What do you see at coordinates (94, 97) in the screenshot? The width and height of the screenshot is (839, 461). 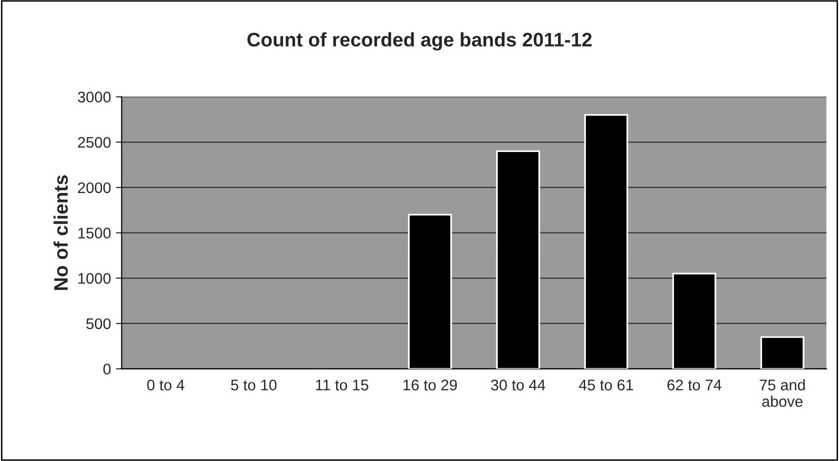 I see `y-tick-label: 3000` at bounding box center [94, 97].